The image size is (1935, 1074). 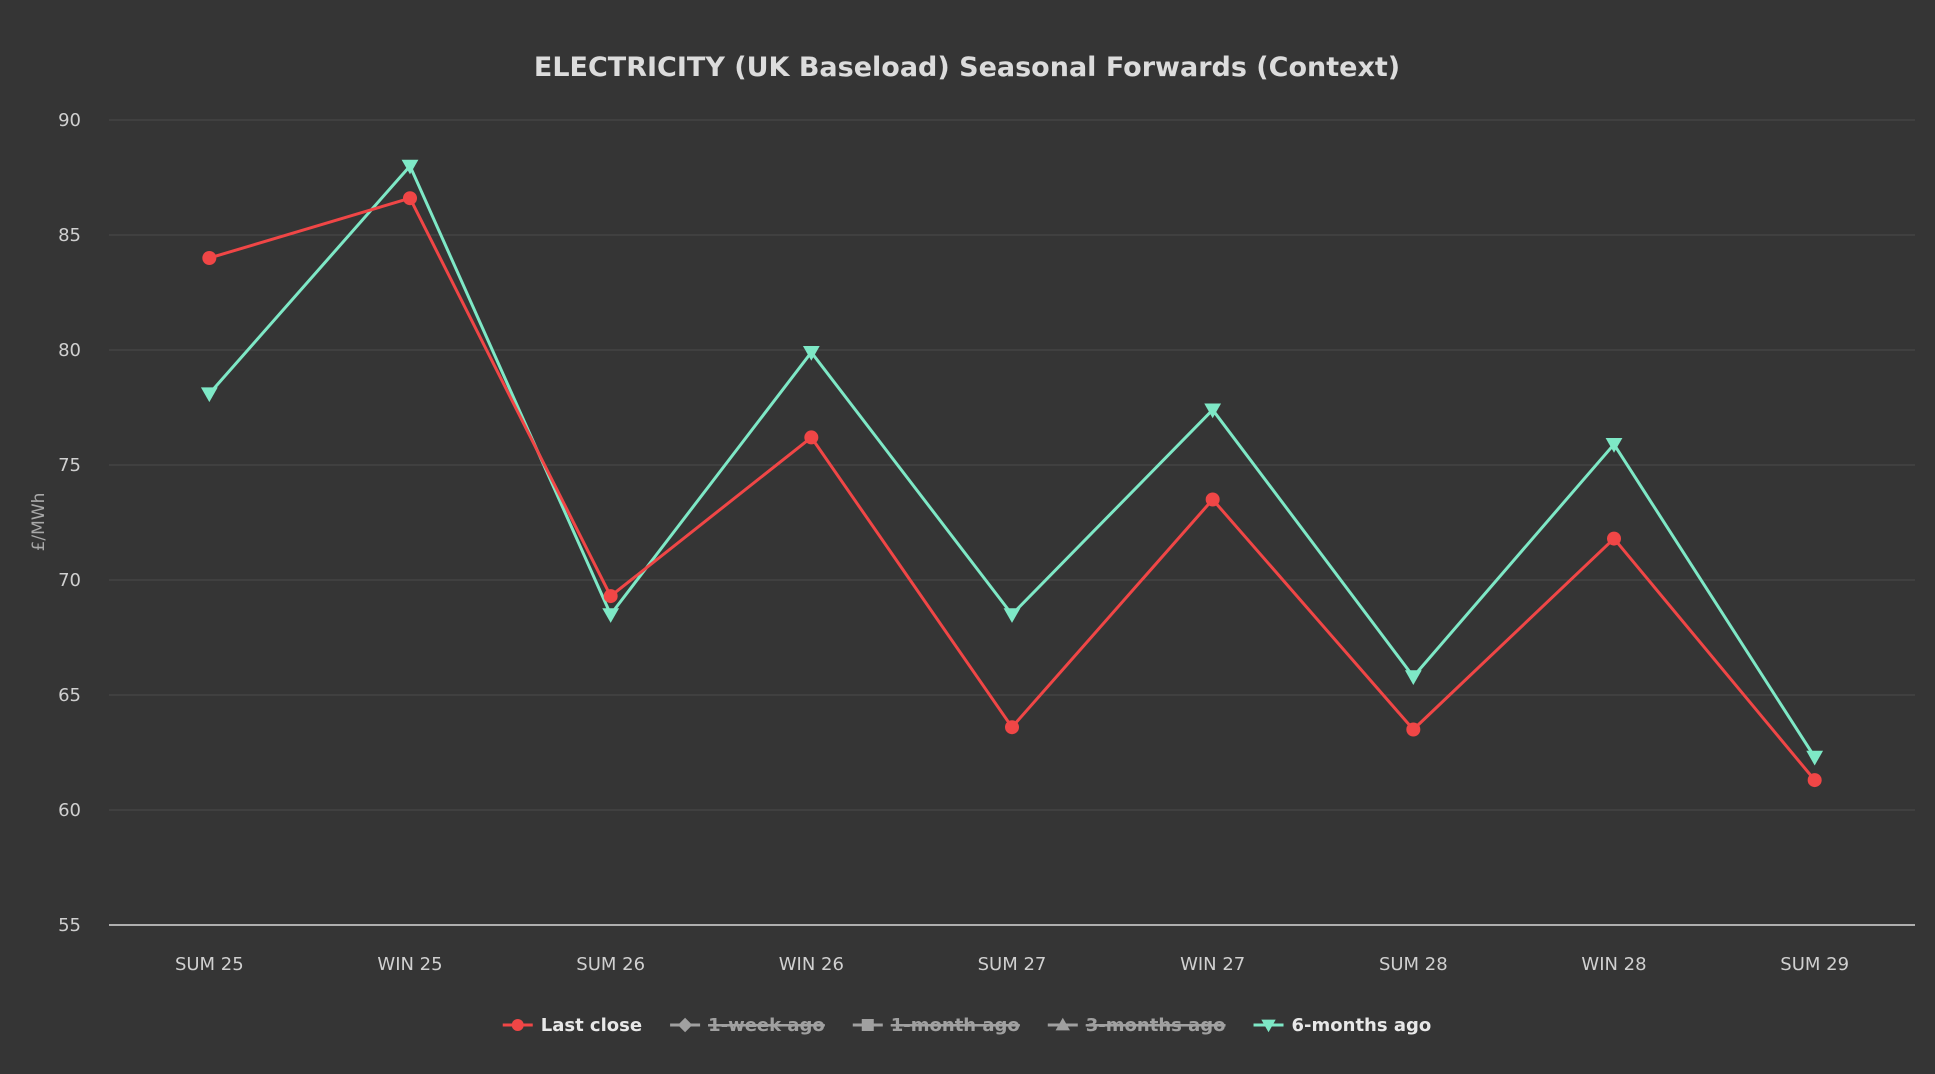 I want to click on y-tick-label: 90, so click(x=69, y=120).